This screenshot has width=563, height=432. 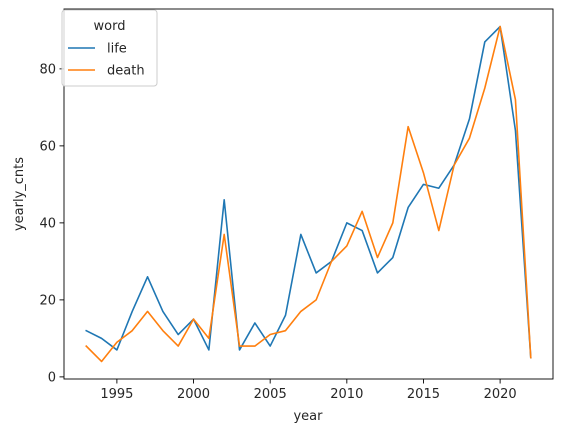 What do you see at coordinates (47, 69) in the screenshot?
I see `y-tick-label: 80` at bounding box center [47, 69].